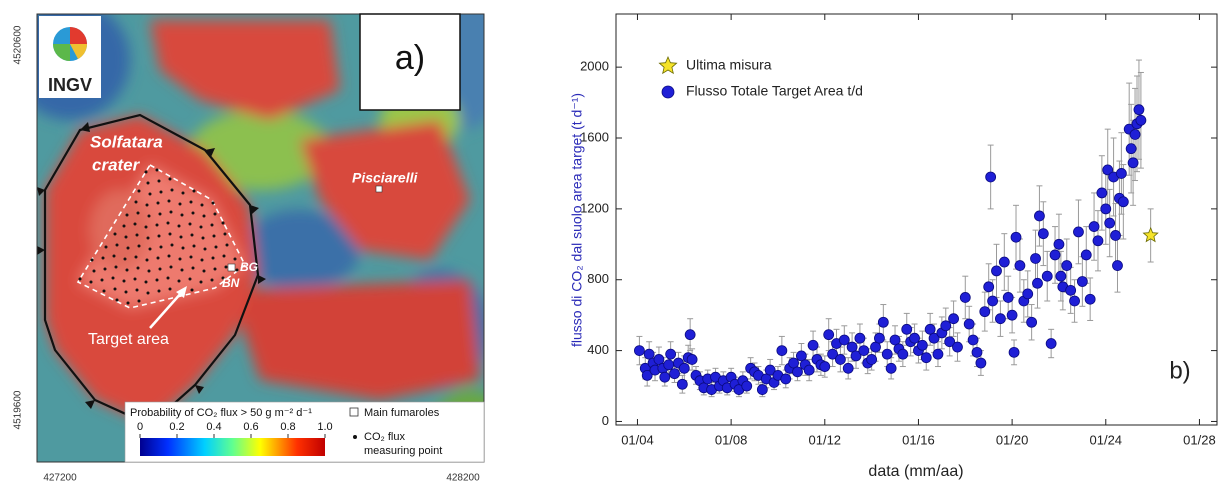 The height and width of the screenshot is (488, 1223). What do you see at coordinates (176, 427) in the screenshot?
I see `colorbar-tick-label: 0.2` at bounding box center [176, 427].